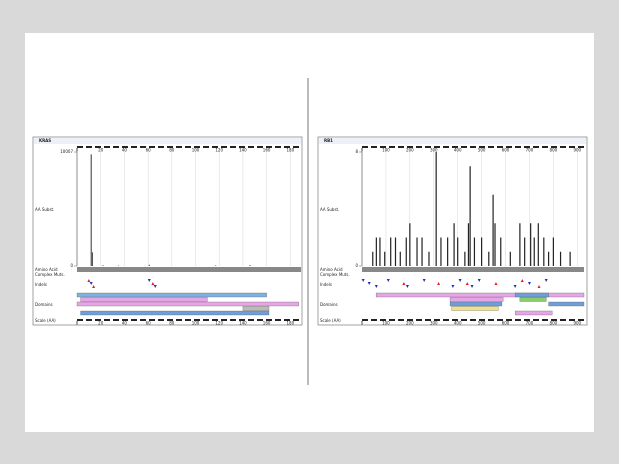 The height and width of the screenshot is (464, 619). What do you see at coordinates (577, 150) in the screenshot?
I see `x-tick-label: 900` at bounding box center [577, 150].